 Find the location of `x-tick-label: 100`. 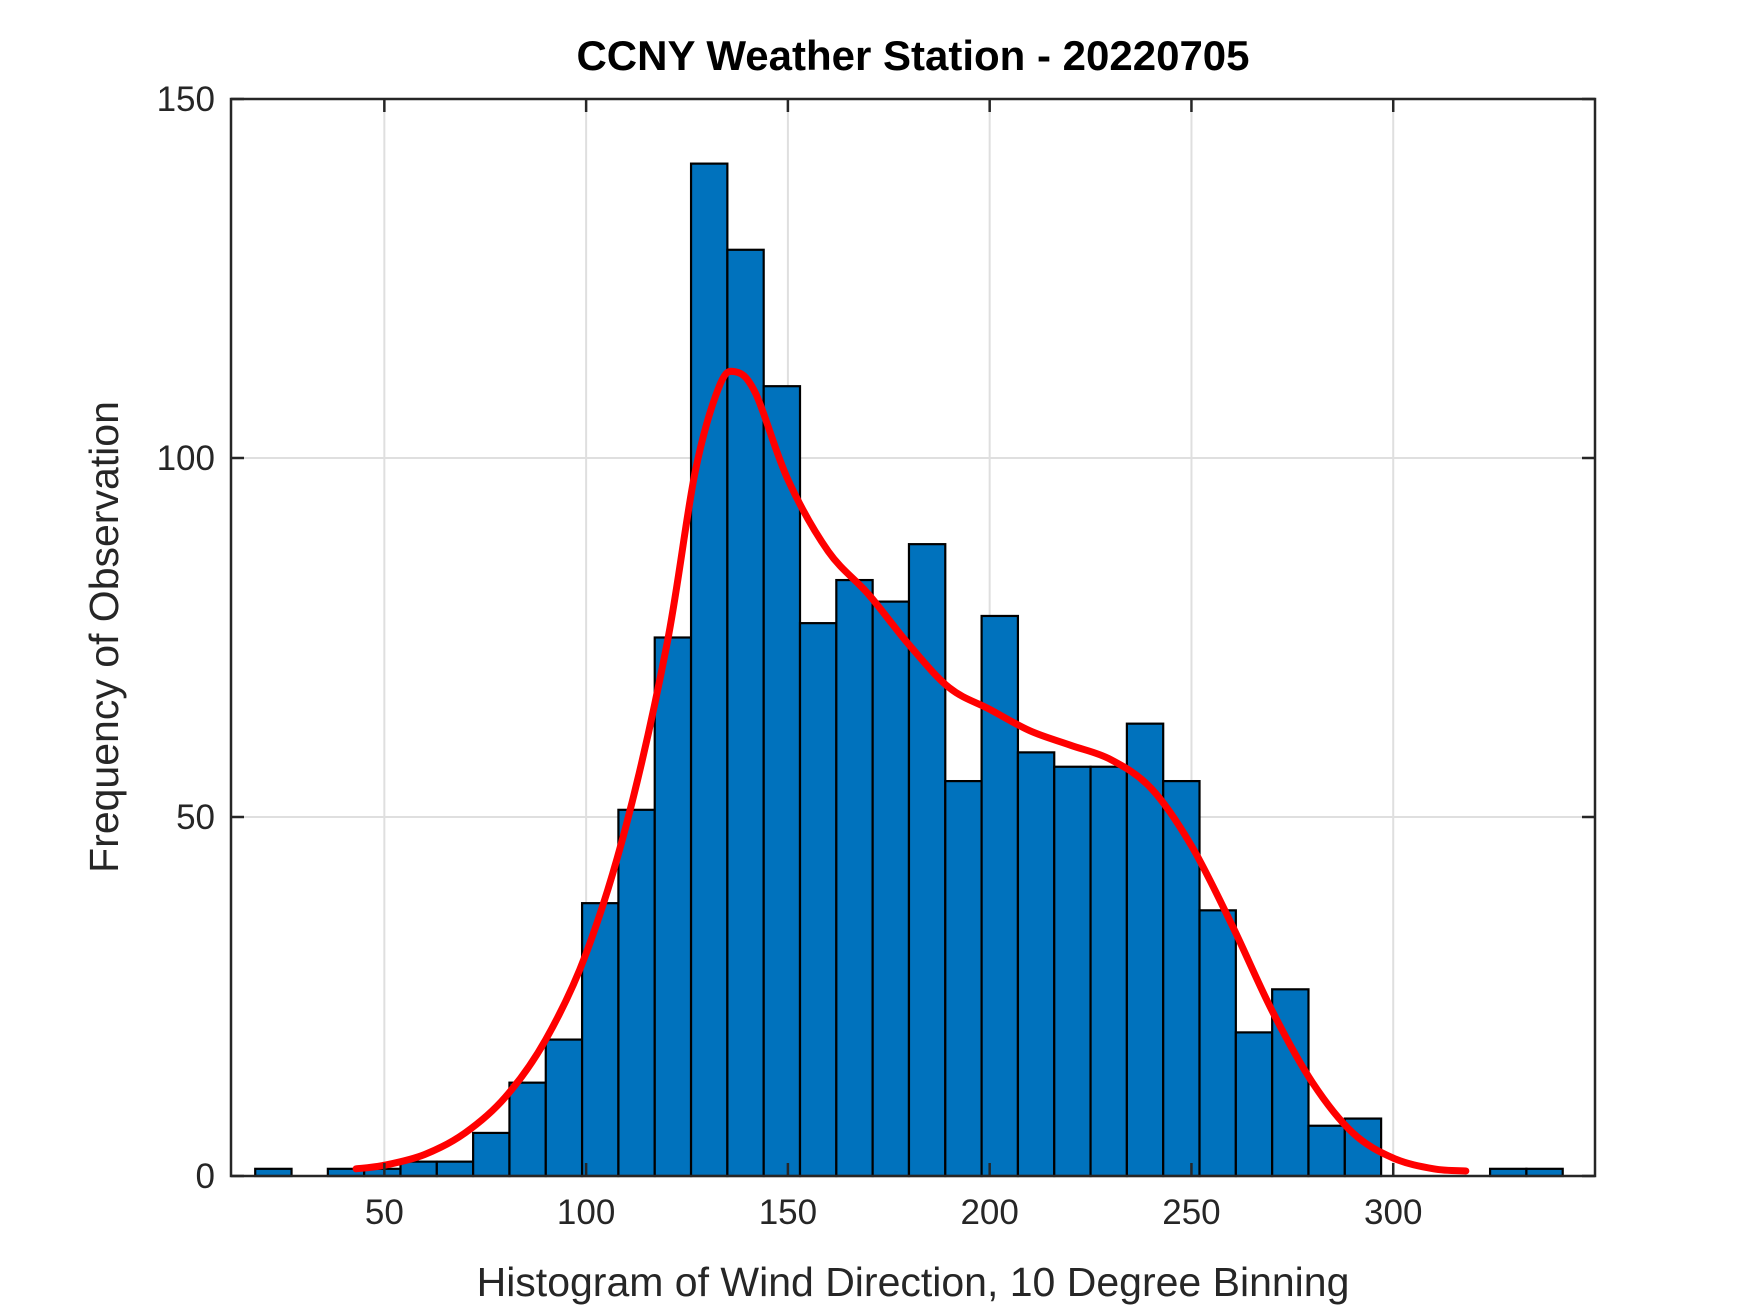

x-tick-label: 100 is located at coordinates (586, 1212).